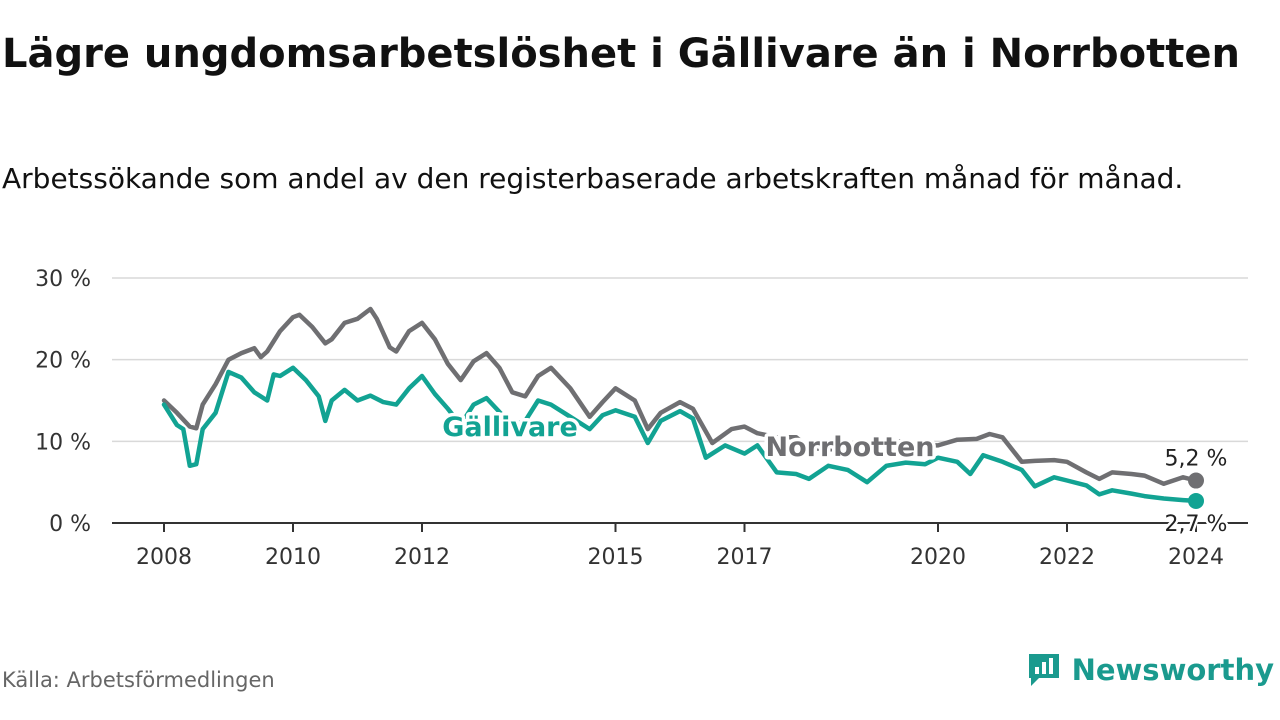 This screenshot has width=1280, height=720. I want to click on x-tick-label: 2012, so click(422, 557).